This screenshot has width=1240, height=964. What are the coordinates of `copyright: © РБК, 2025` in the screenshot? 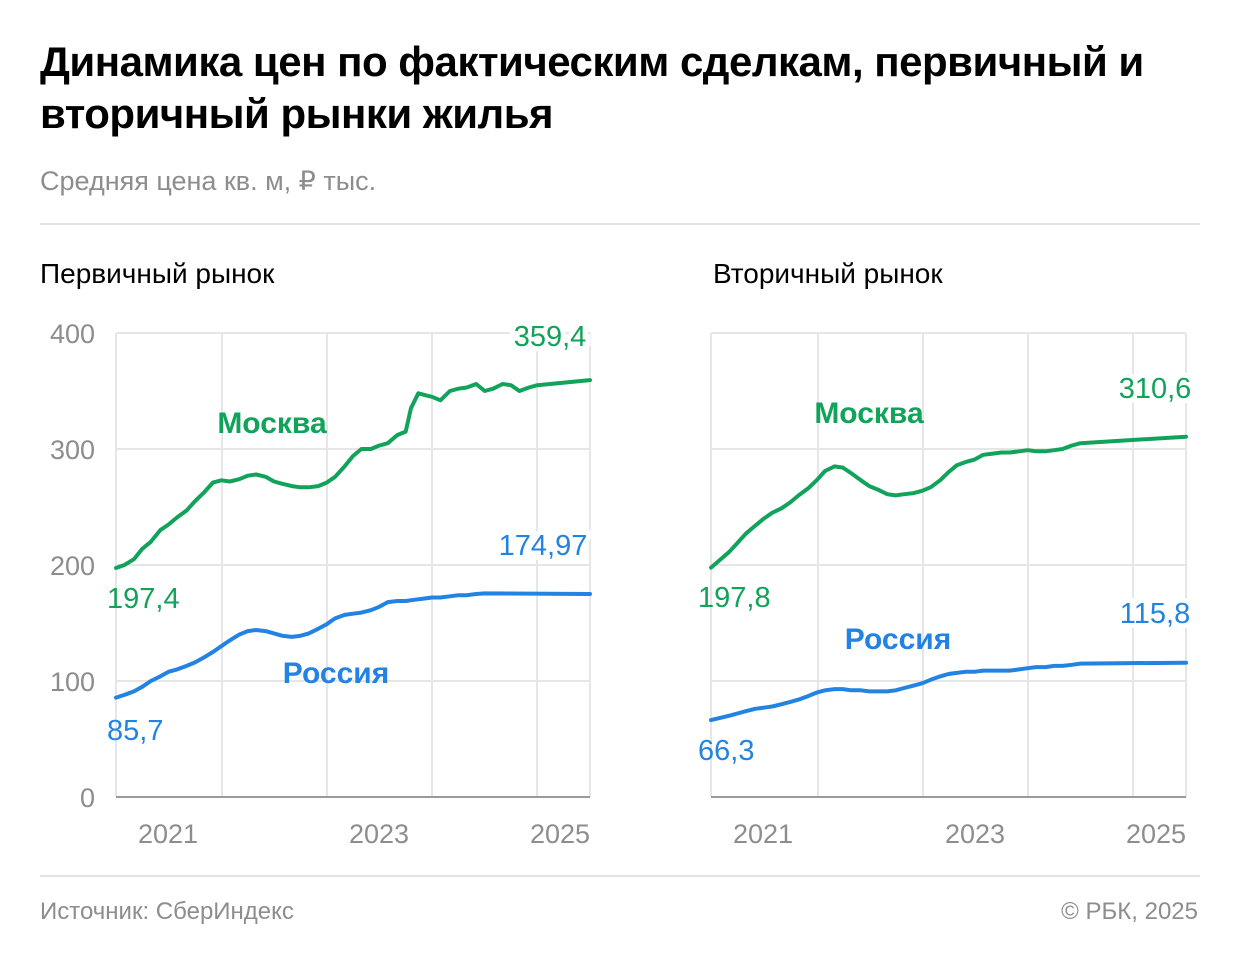 It's located at (1129, 911).